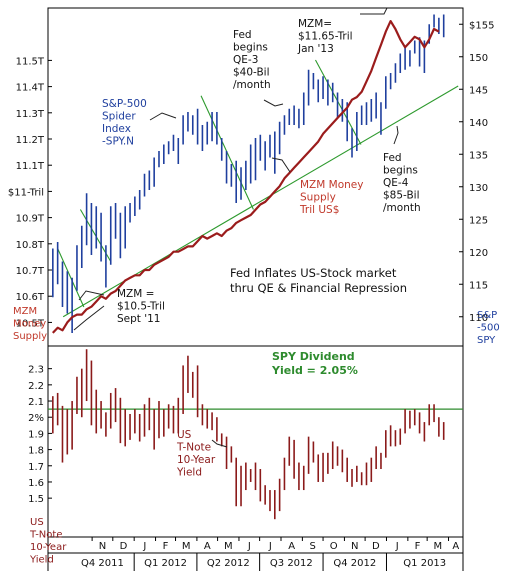  What do you see at coordinates (331, 185) in the screenshot?
I see `mzm-annotation-line-0: MZM Money` at bounding box center [331, 185].